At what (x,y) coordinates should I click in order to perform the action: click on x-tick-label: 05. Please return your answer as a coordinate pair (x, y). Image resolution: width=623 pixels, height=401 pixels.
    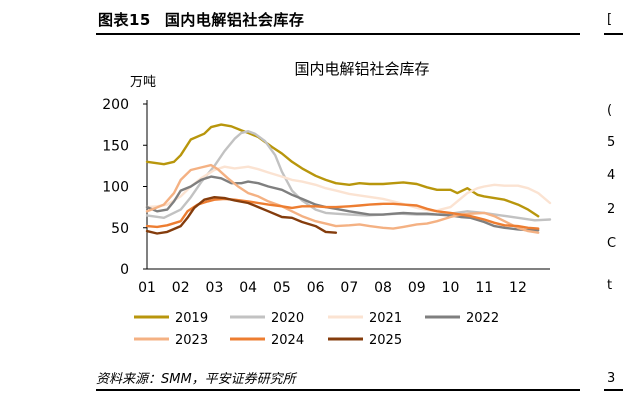
    Looking at the image, I should click on (282, 288).